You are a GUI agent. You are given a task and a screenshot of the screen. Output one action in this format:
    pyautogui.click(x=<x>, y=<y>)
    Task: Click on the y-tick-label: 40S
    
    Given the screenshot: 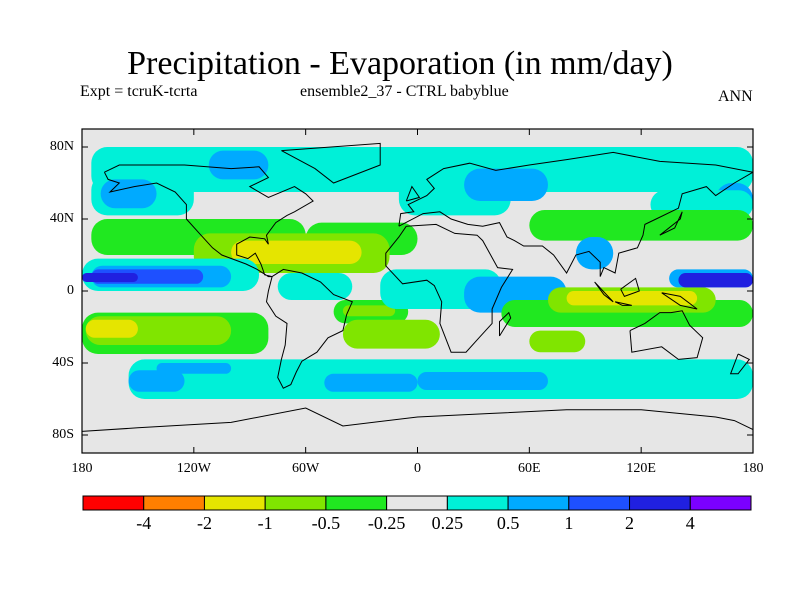 What is the action you would take?
    pyautogui.click(x=63, y=362)
    